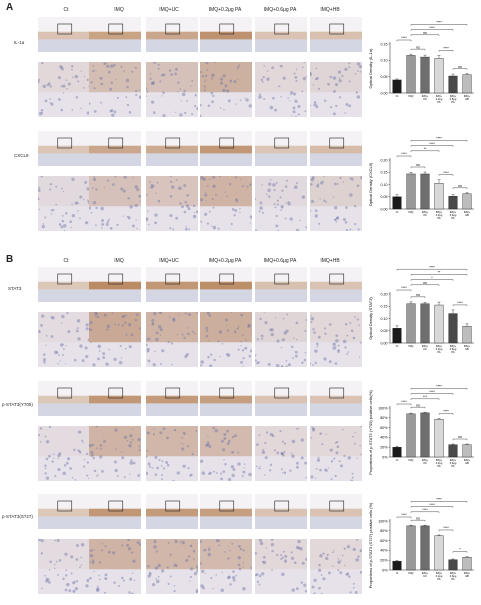 This screenshot has height=605, width=481. What do you see at coordinates (17, 516) in the screenshot?
I see `row-label-pstat3-s727: p-STAT3(S727)` at bounding box center [17, 516].